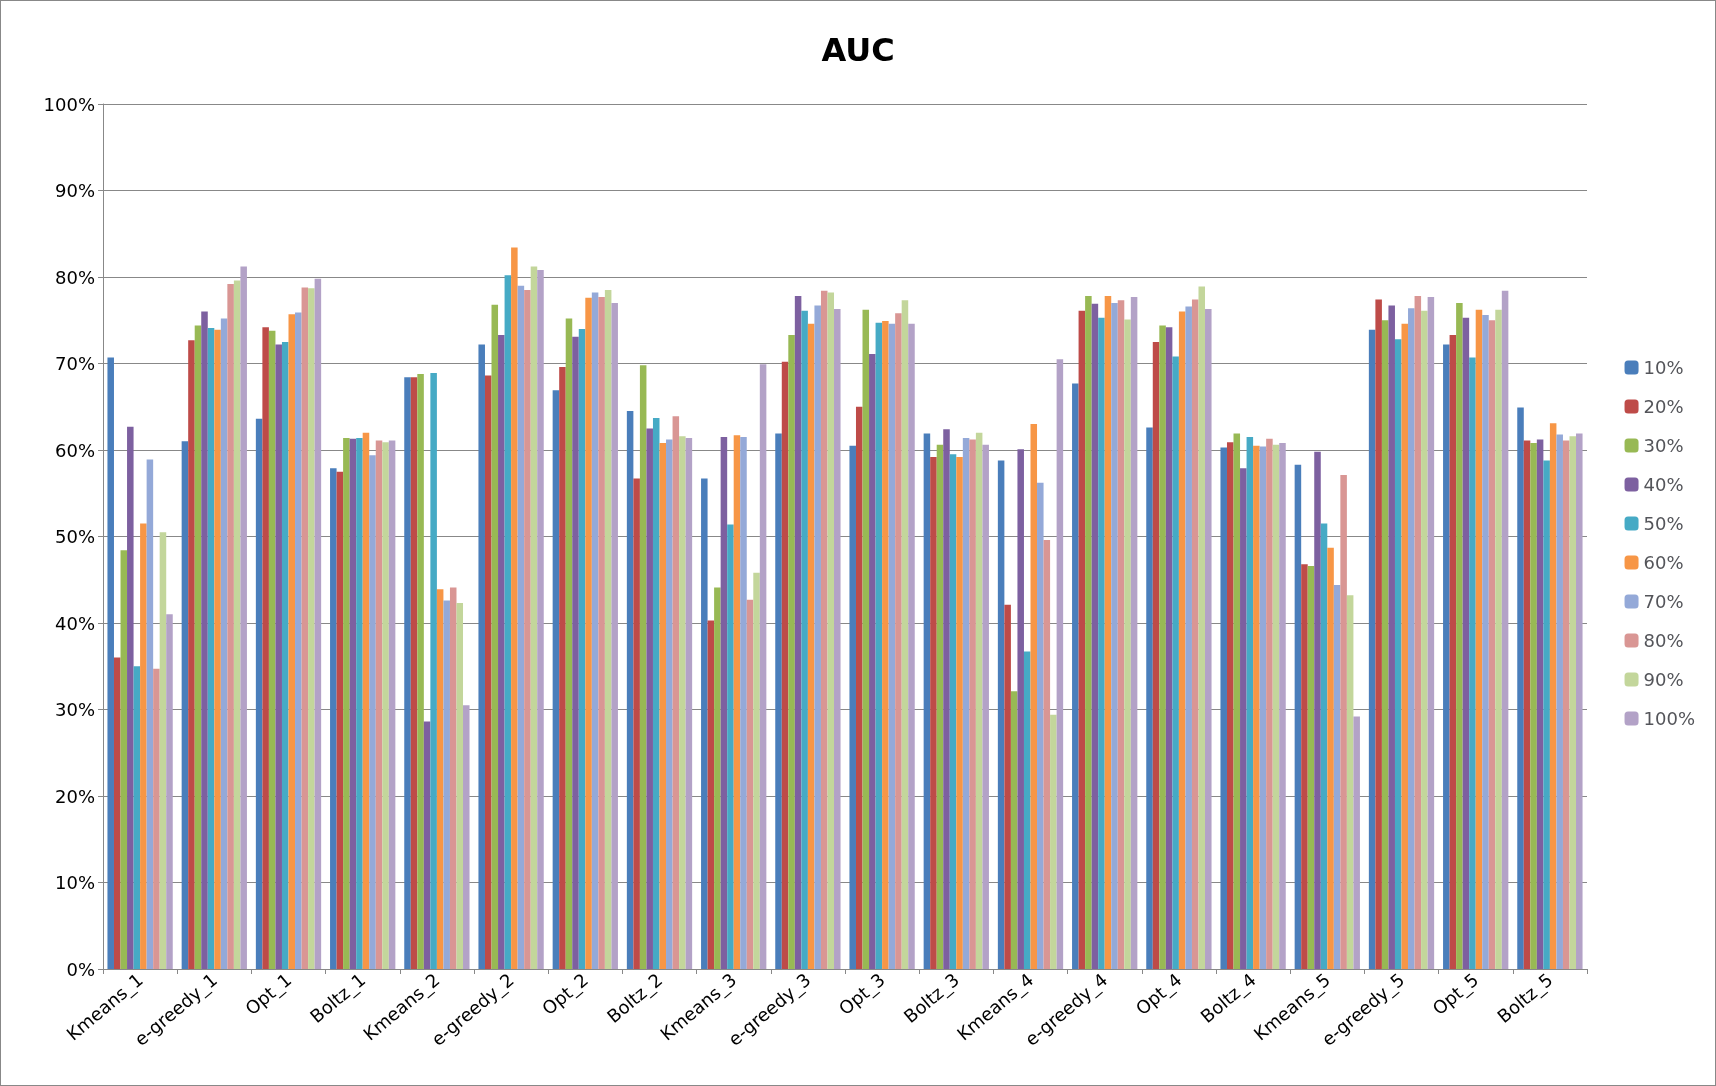 Image resolution: width=1716 pixels, height=1086 pixels. What do you see at coordinates (1663, 406) in the screenshot?
I see `legend-label: 20%` at bounding box center [1663, 406].